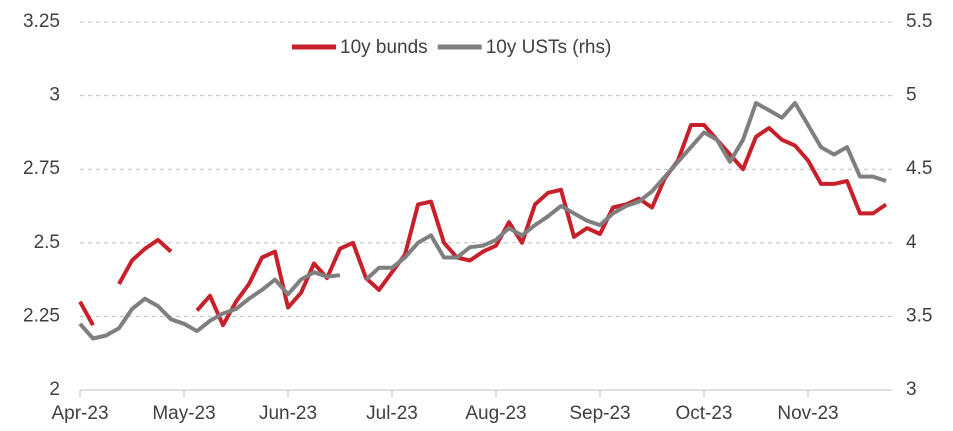 The height and width of the screenshot is (431, 953). I want to click on y2-tick-label: 3.5, so click(919, 315).